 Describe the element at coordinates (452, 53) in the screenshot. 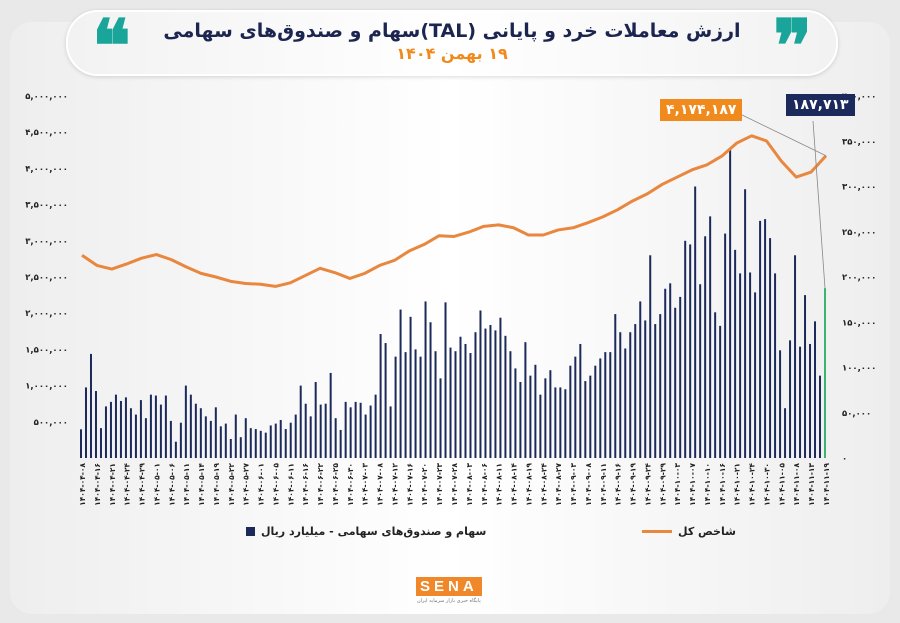

I see `chart-date: ۱۹ بهمن ۱۴۰۴` at that location.